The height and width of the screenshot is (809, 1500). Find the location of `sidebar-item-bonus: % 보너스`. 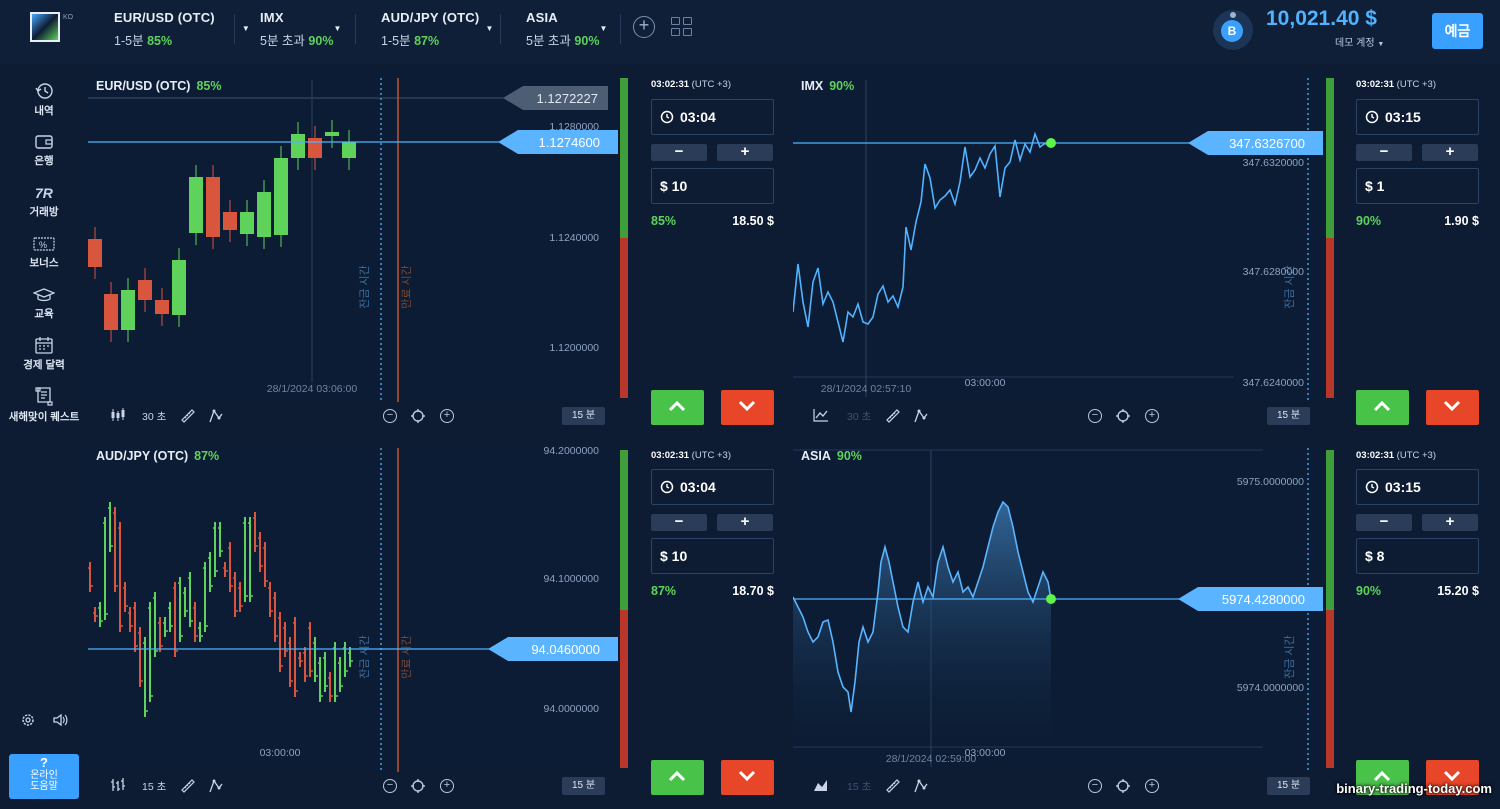

sidebar-item-bonus: % 보너스 is located at coordinates (44, 253).